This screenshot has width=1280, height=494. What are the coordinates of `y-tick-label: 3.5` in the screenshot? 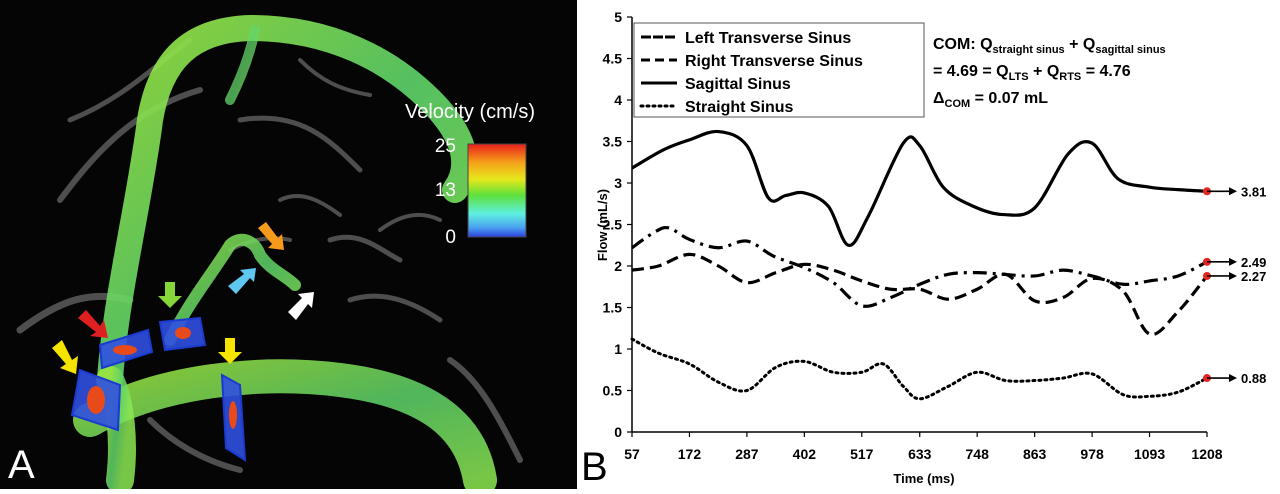 It's located at (613, 142).